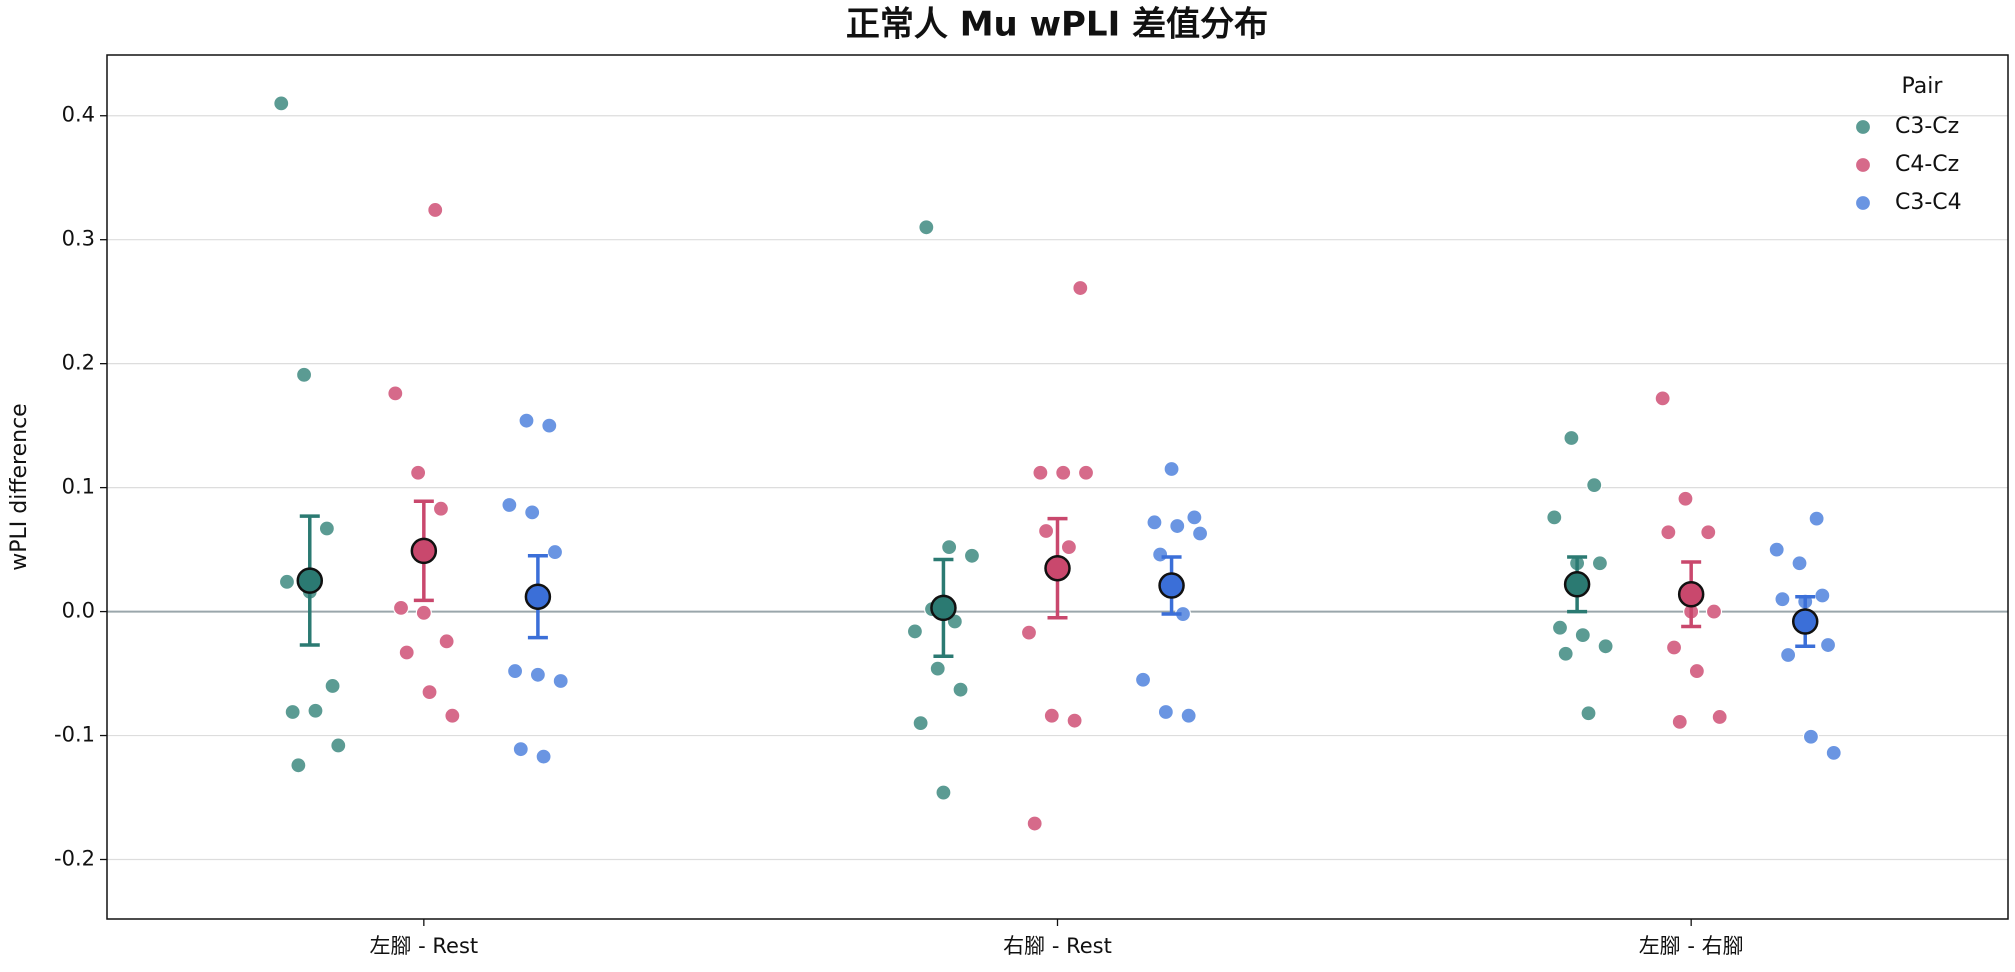 The height and width of the screenshot is (972, 2015). I want to click on y-axis-label: wPLI difference, so click(19, 486).